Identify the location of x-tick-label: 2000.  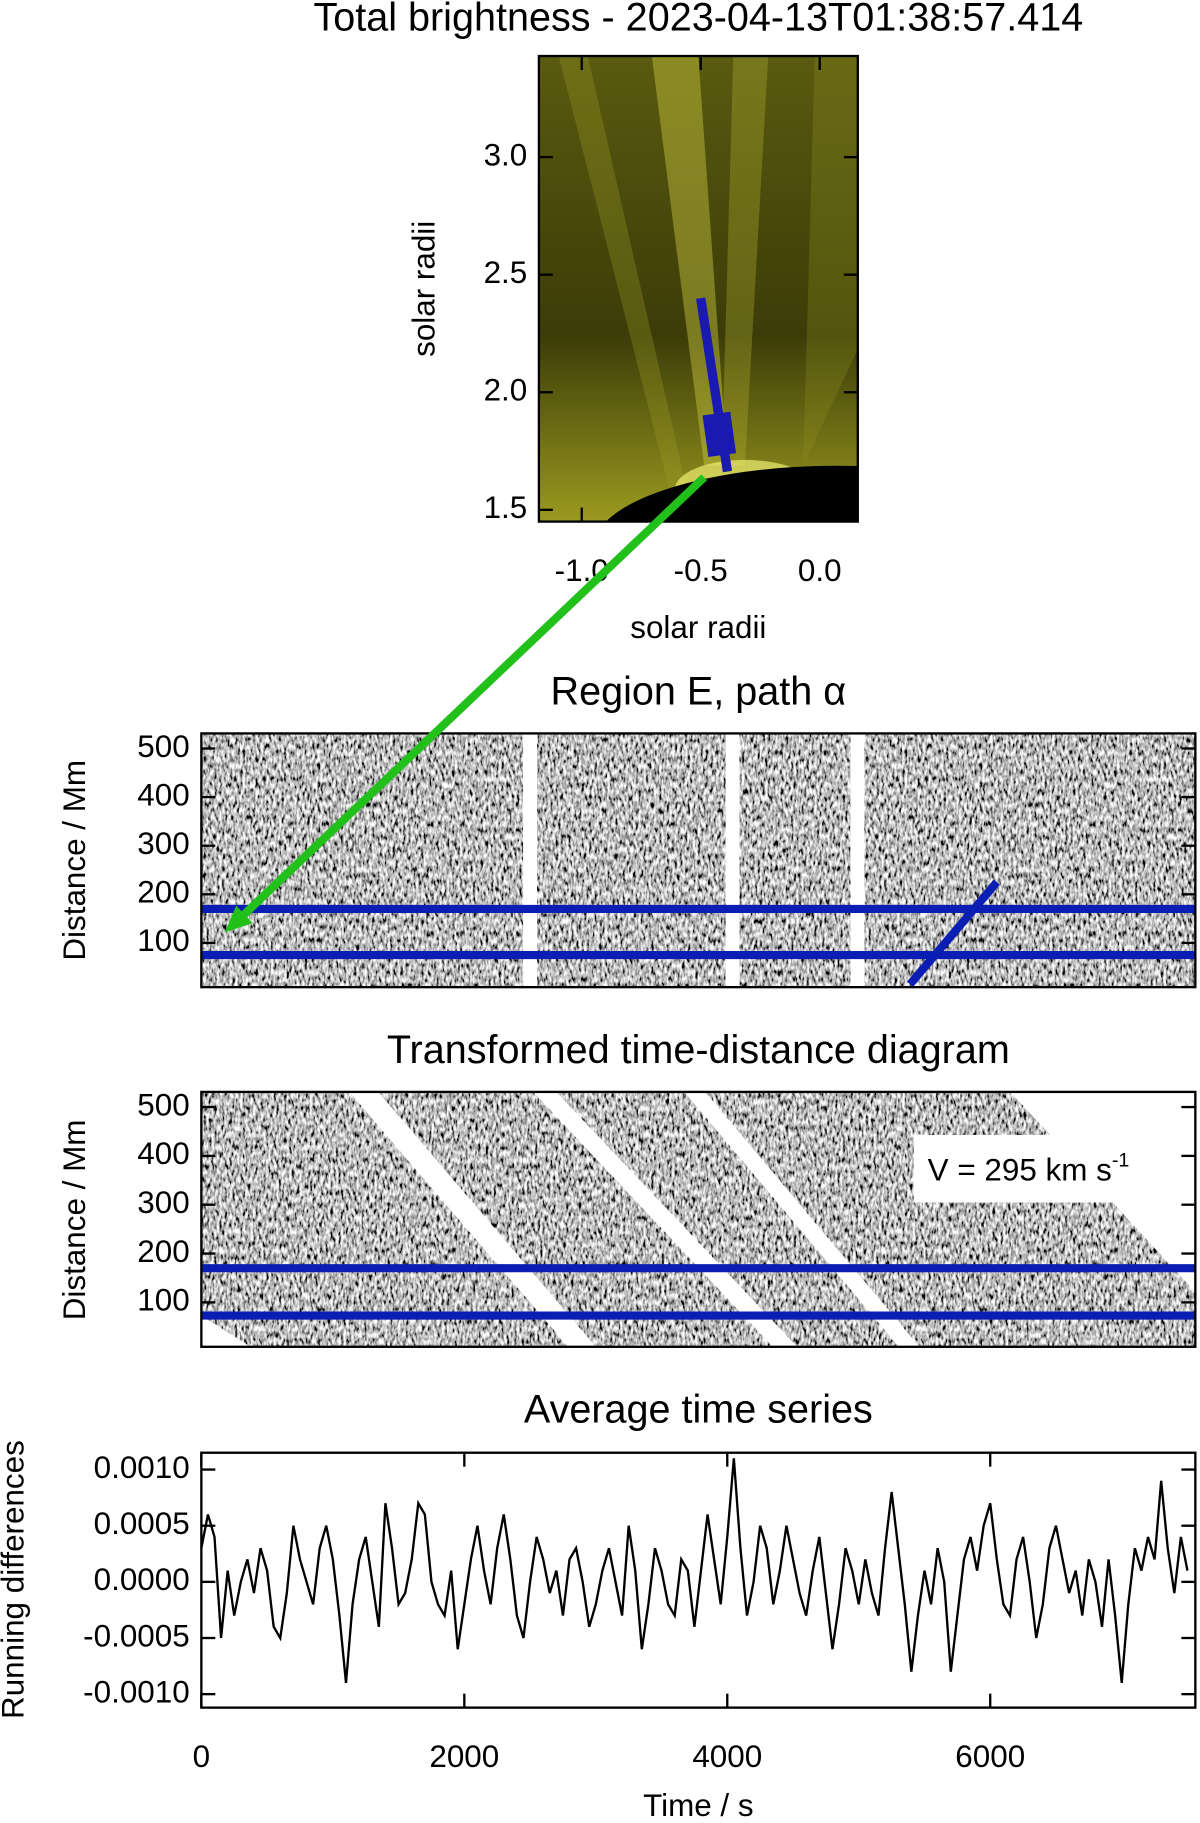
(464, 1756).